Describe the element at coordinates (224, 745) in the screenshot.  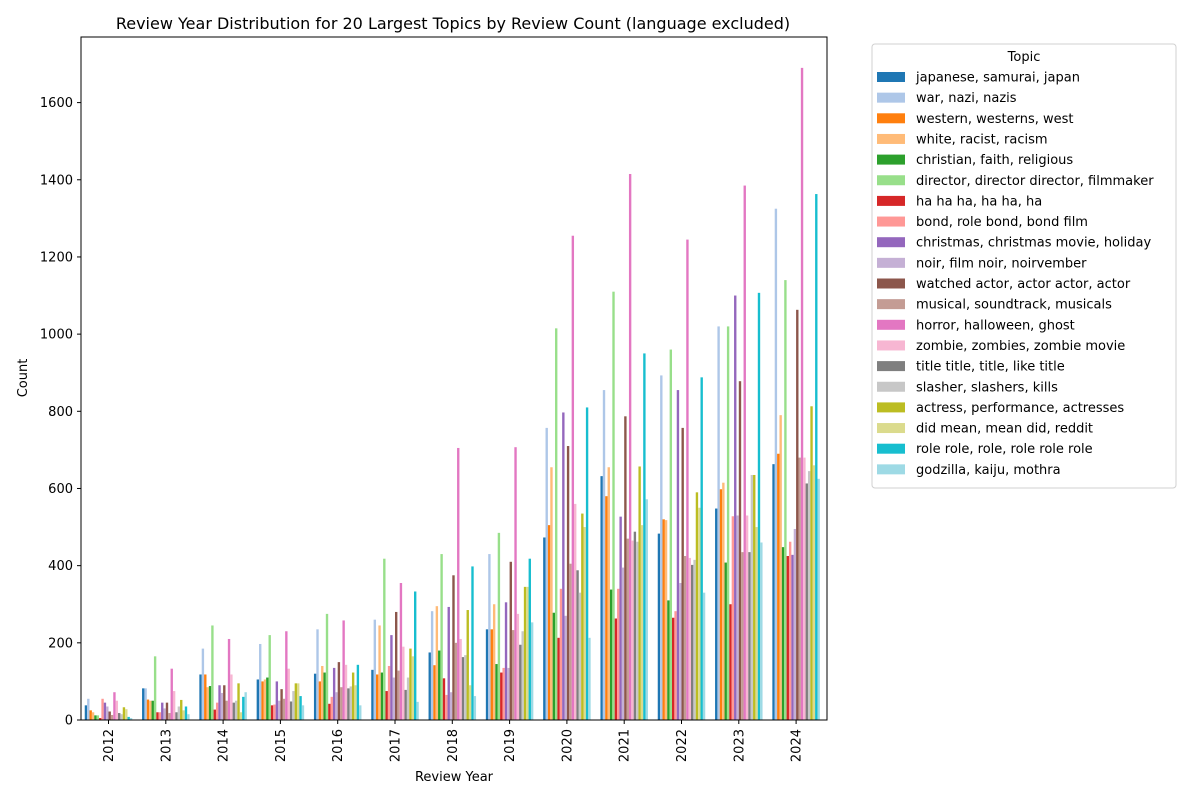
I see `x-tick-label: 2014` at that location.